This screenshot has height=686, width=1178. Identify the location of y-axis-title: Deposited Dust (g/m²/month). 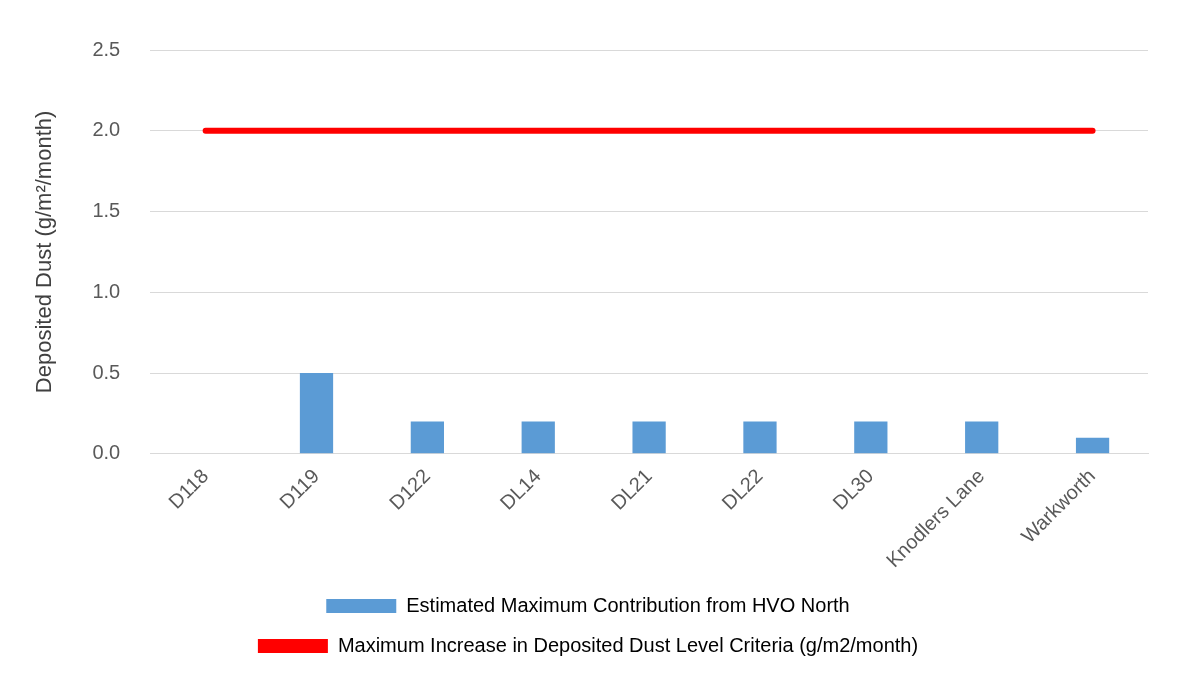
(44, 252).